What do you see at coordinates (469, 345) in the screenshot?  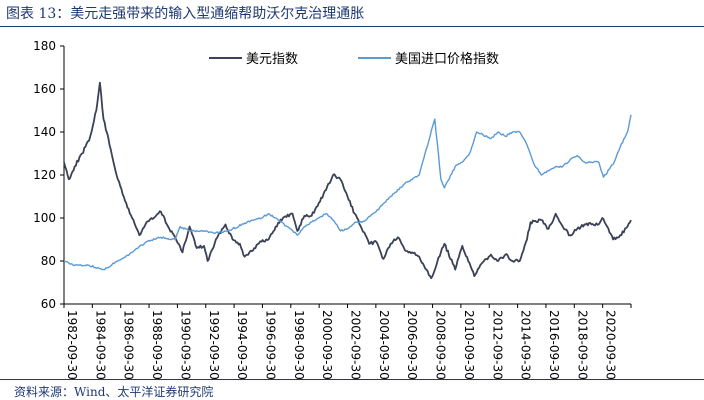 I see `x-tick-label: 2010-09-30` at bounding box center [469, 345].